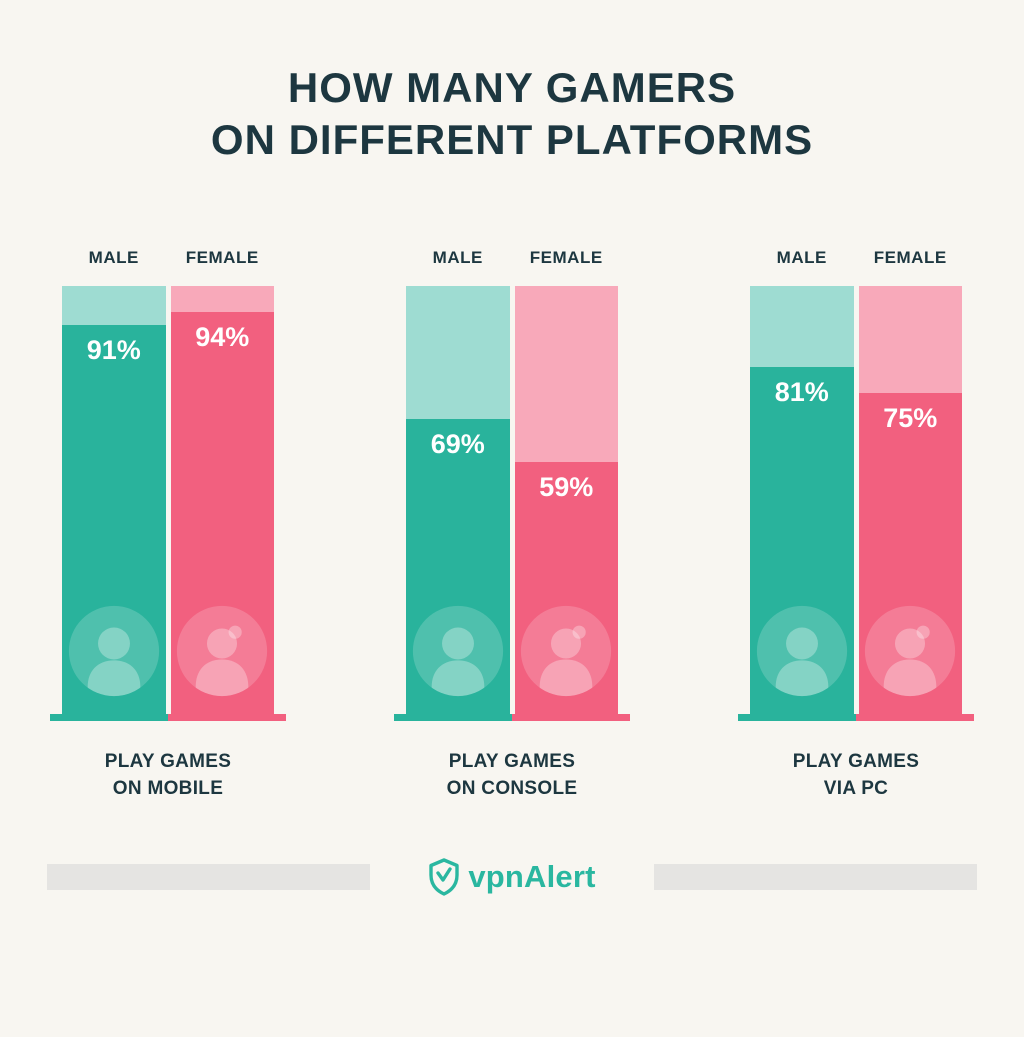  Describe the element at coordinates (910, 554) in the screenshot. I see `bar-fill: 75%` at that location.